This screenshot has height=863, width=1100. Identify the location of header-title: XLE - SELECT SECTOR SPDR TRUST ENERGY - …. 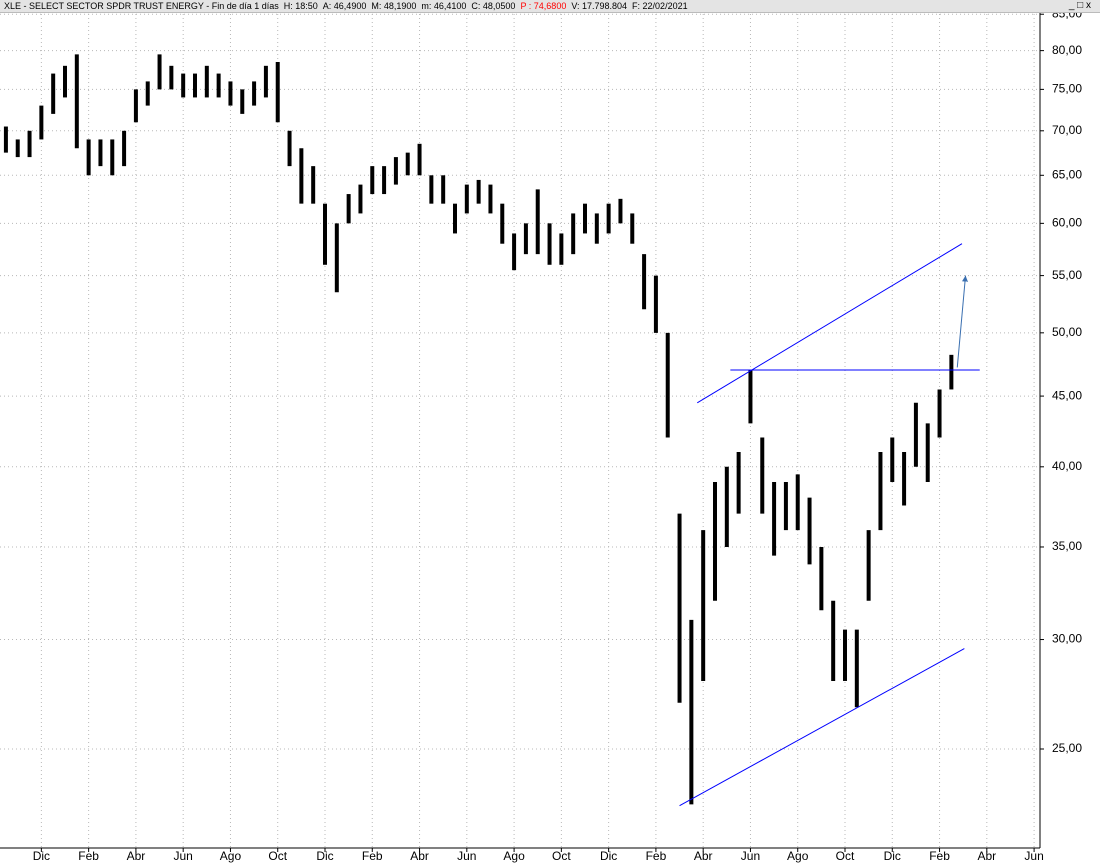
(141, 6).